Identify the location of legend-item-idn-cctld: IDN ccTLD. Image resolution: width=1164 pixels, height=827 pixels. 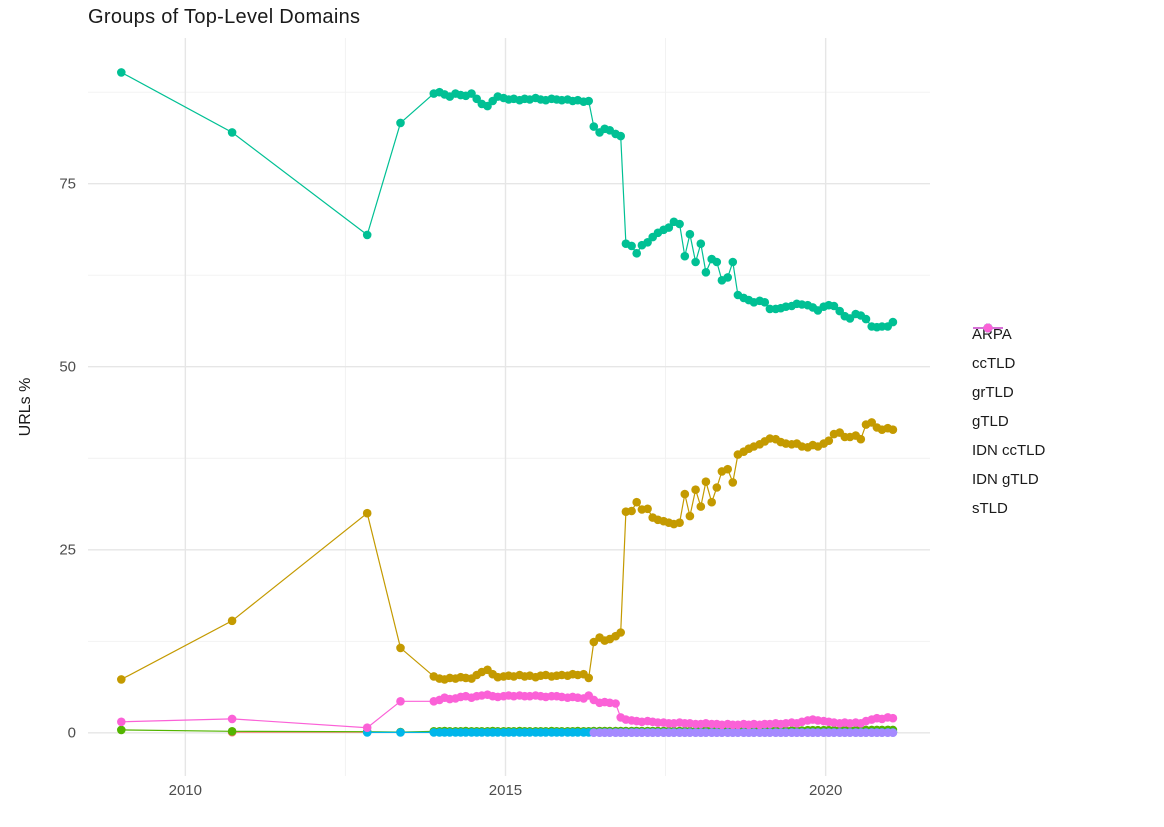
(1009, 394).